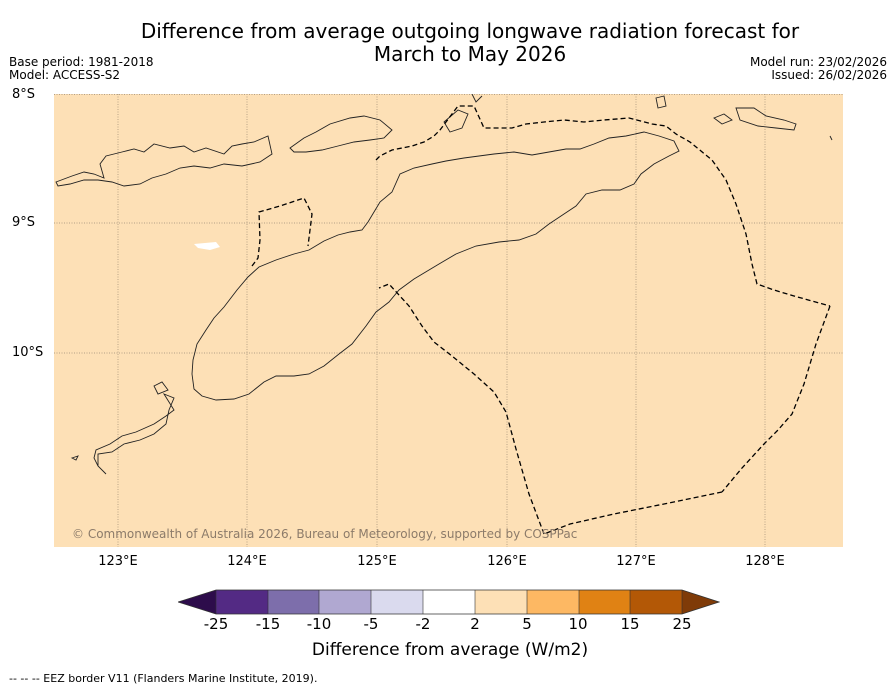 This screenshot has height=690, width=896. I want to click on lon-label-128e: 128°E, so click(765, 561).